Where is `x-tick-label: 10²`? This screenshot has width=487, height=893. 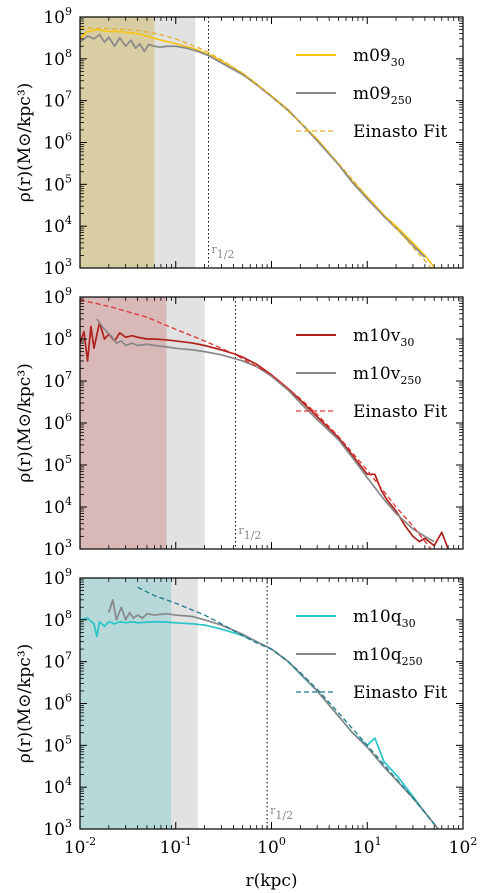 x-tick-label: 10² is located at coordinates (463, 846).